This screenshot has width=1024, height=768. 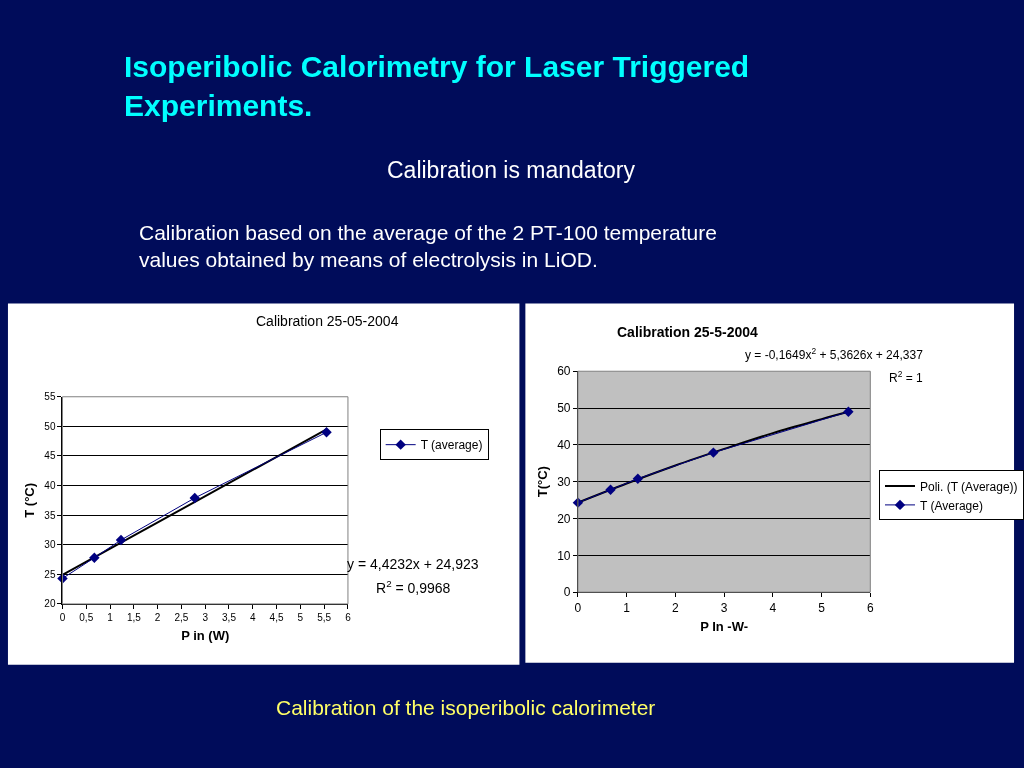 What do you see at coordinates (413, 587) in the screenshot?
I see `text: R$^{2}$ = 0,9968` at bounding box center [413, 587].